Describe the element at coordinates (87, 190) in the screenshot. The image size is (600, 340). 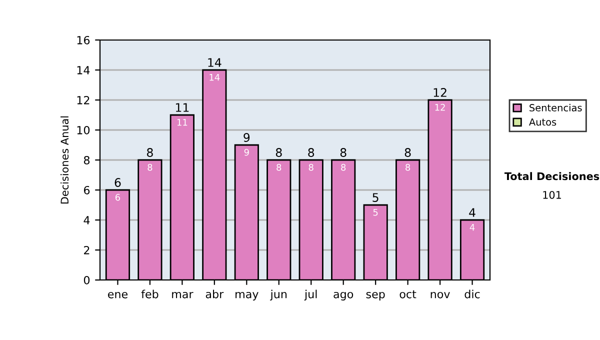
I see `y-tick-label: 6` at that location.